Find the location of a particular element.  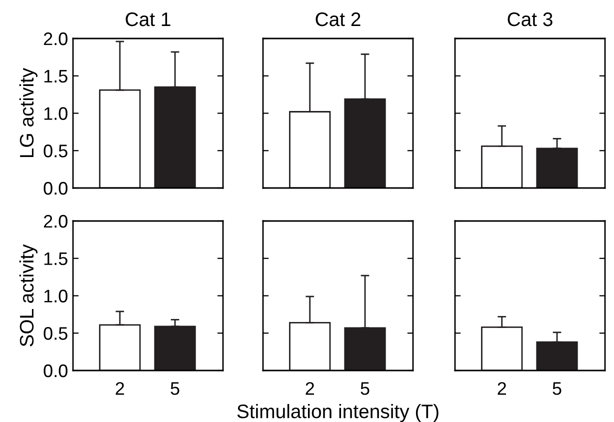

chart-title: Cat 2 is located at coordinates (338, 19).